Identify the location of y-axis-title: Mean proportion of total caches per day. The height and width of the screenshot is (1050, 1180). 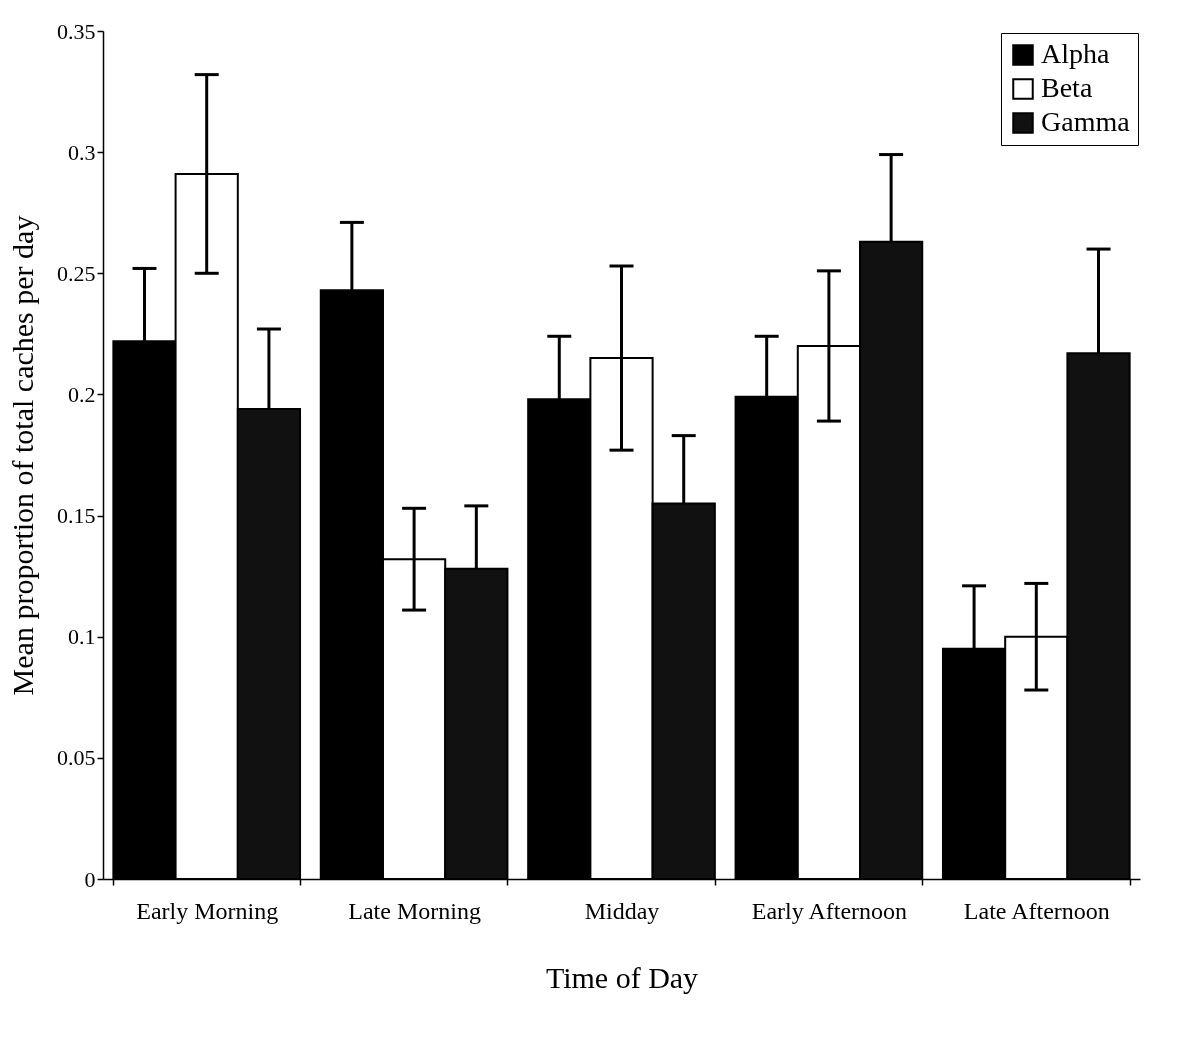
(22, 455).